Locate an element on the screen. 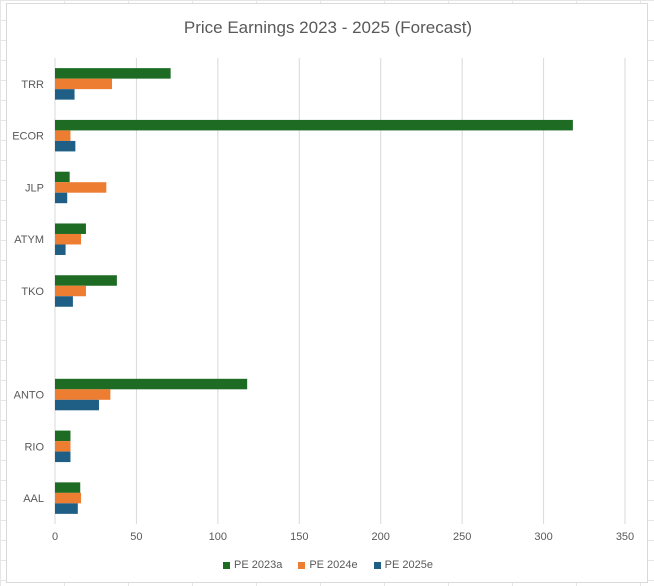 The image size is (654, 586). category-label: JLP is located at coordinates (34, 188).